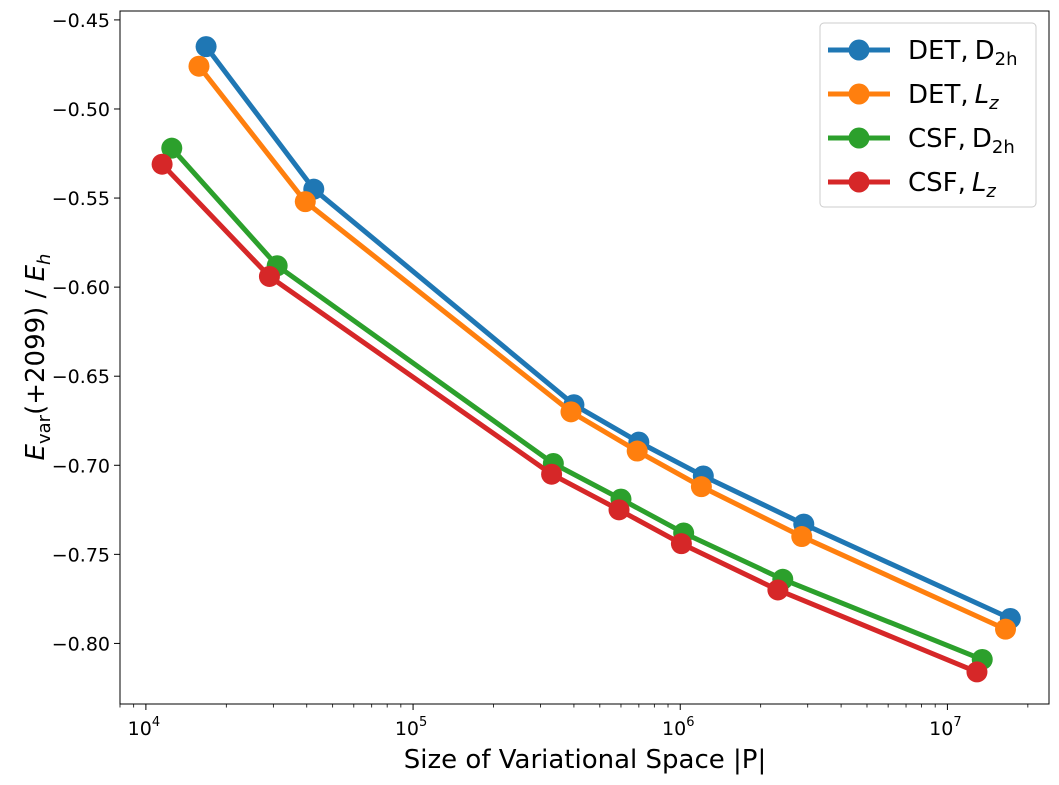  I want to click on x-tick-exponent: 7, so click(957, 722).